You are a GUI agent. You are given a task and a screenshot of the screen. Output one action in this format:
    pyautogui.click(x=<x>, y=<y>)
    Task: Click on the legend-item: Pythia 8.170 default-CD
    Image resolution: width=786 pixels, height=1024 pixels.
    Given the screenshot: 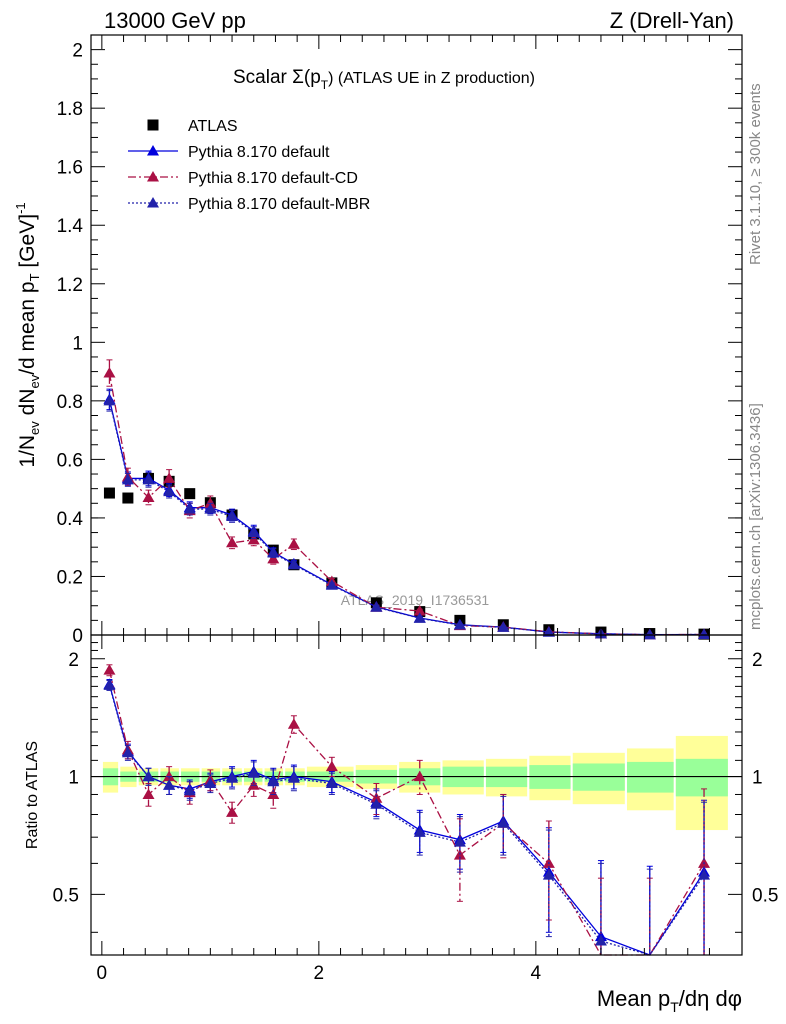 What is the action you would take?
    pyautogui.click(x=243, y=178)
    